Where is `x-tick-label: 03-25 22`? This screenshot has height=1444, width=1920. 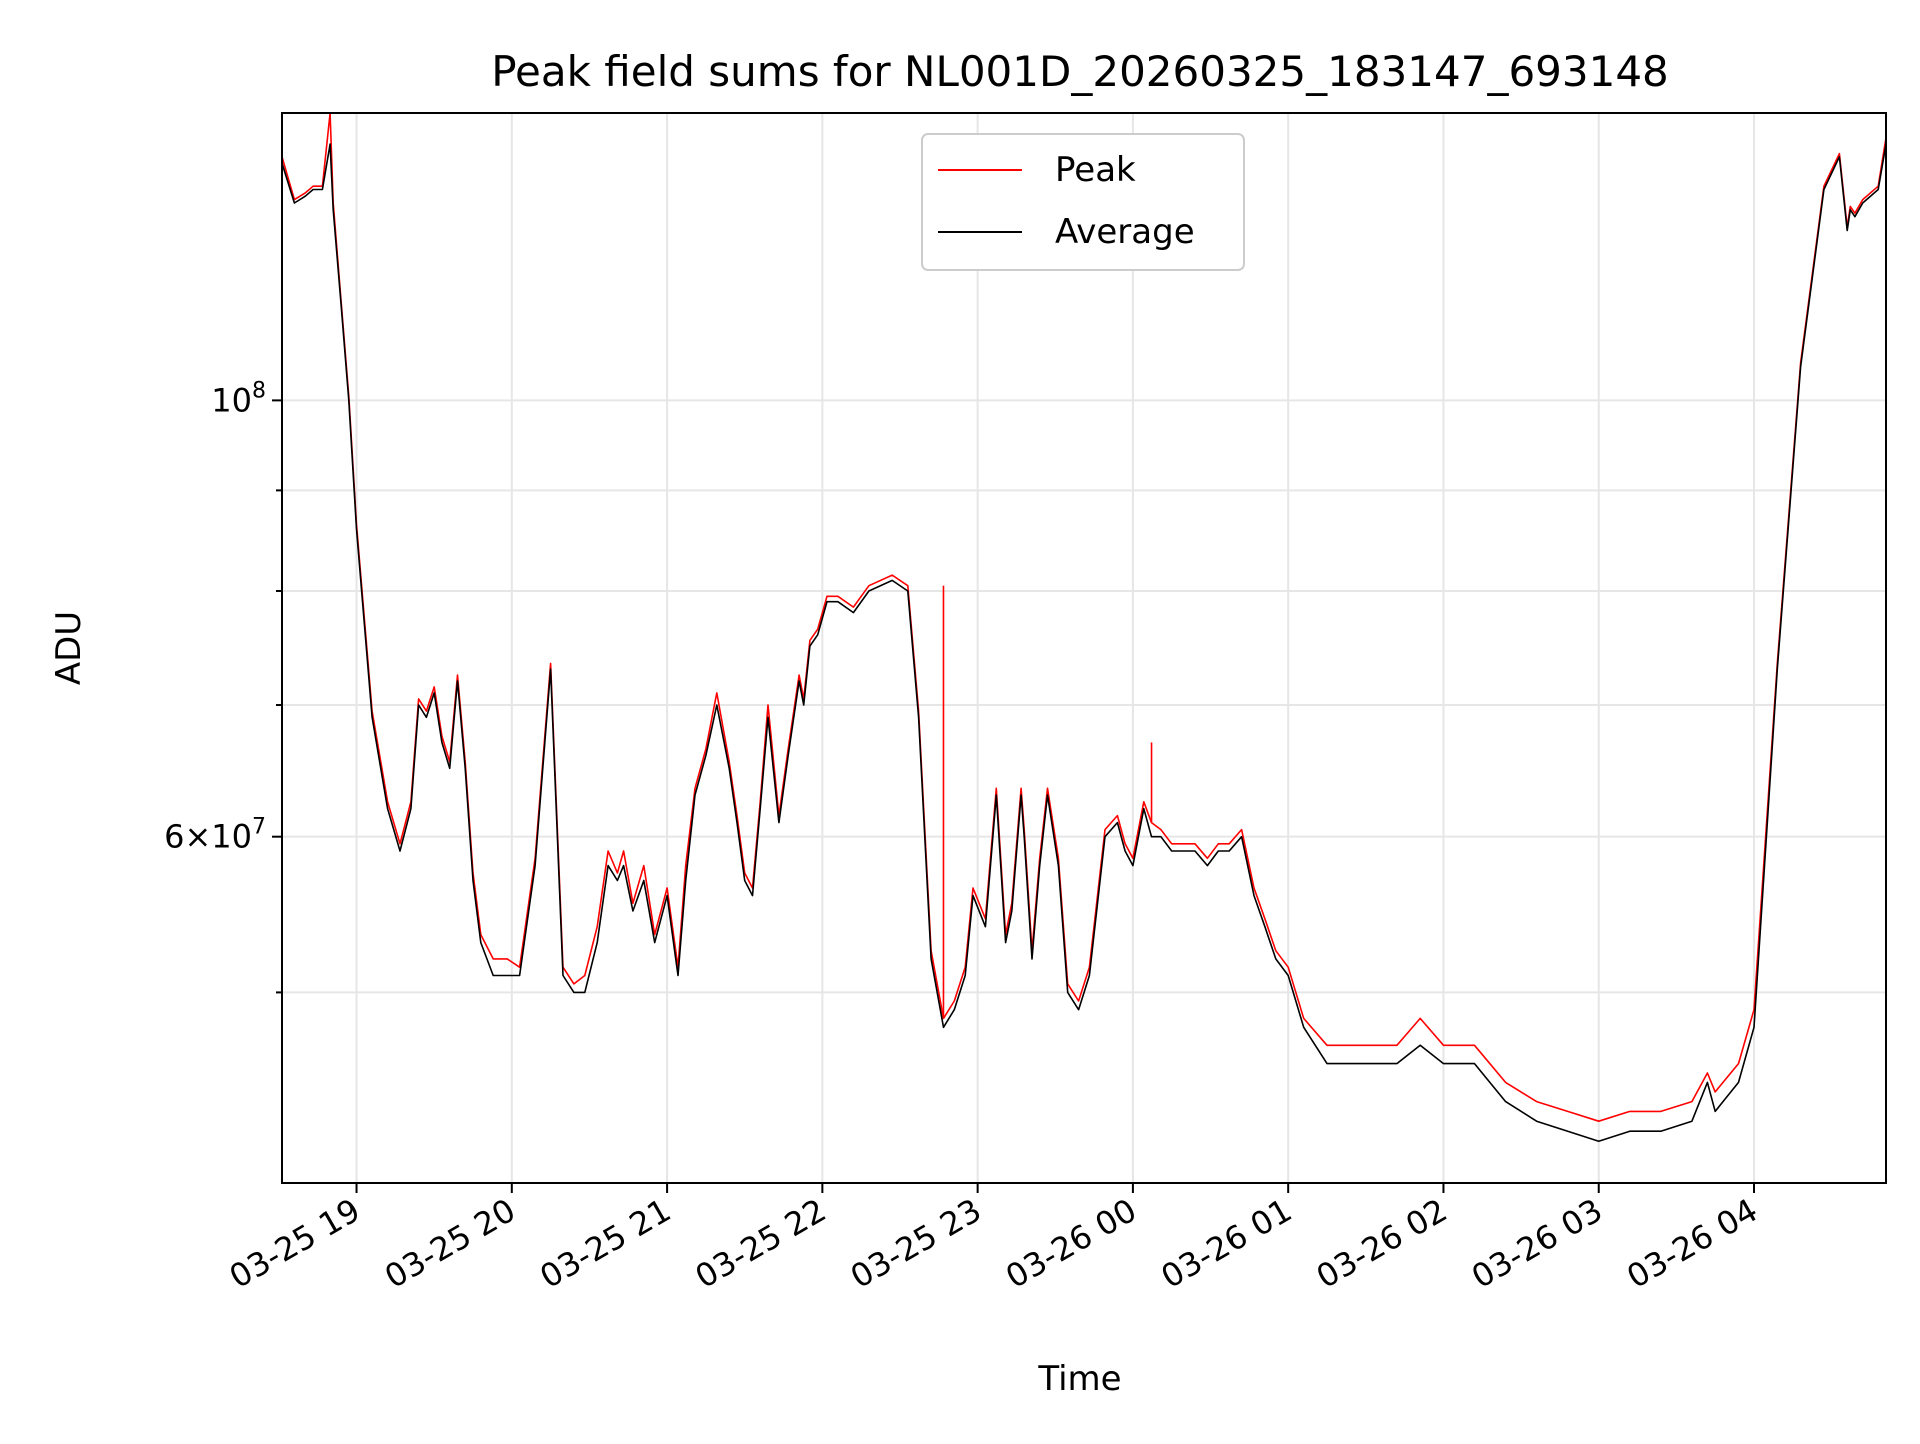
x-tick-label: 03-25 22 is located at coordinates (761, 1243).